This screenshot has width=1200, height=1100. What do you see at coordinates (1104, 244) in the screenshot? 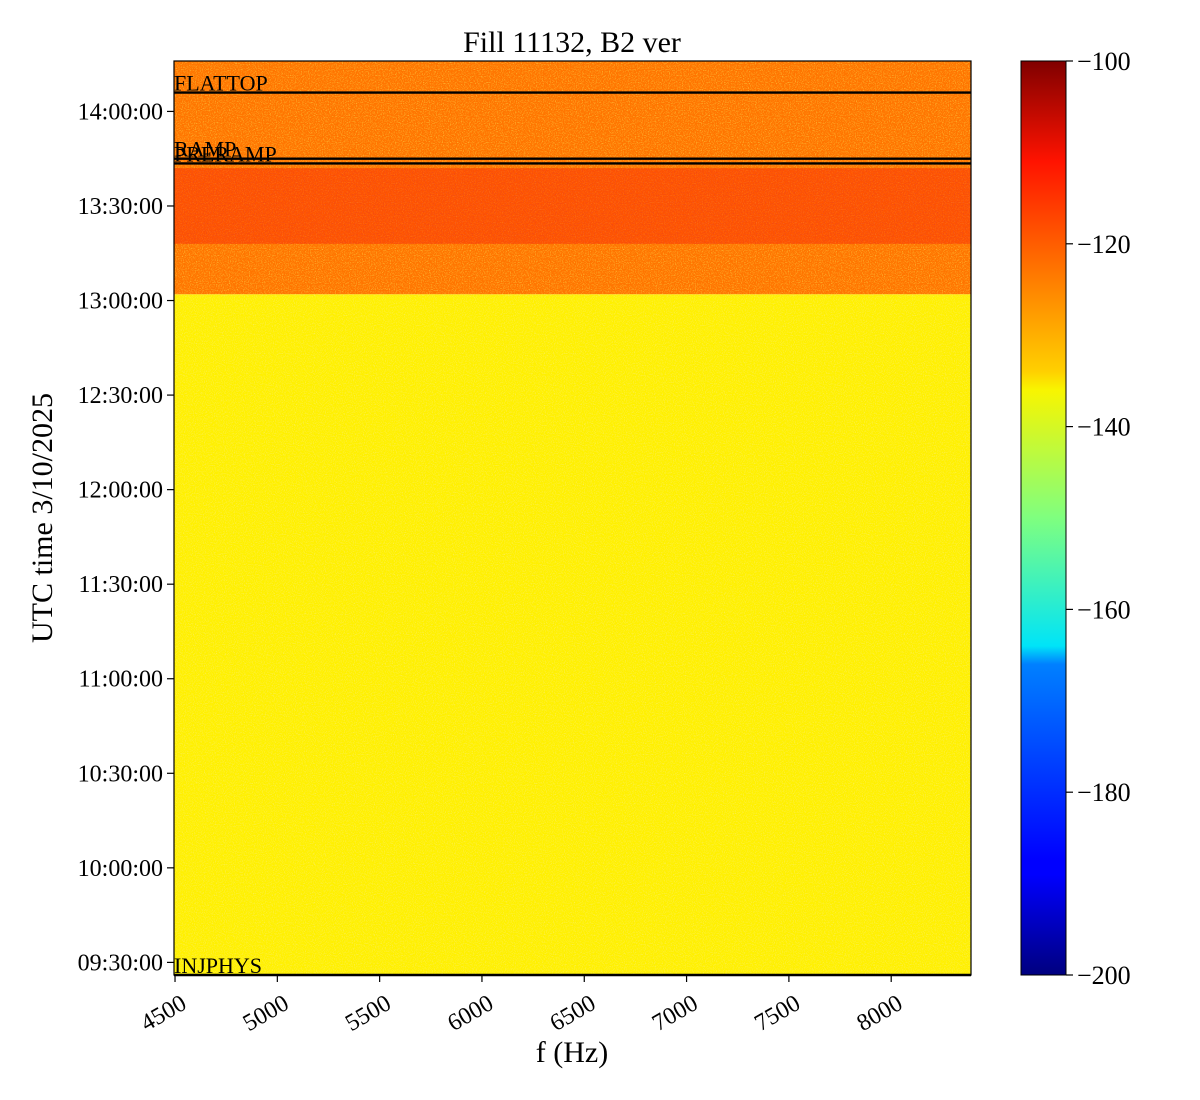
I see `colorbar-tick-label: −120` at bounding box center [1104, 244].